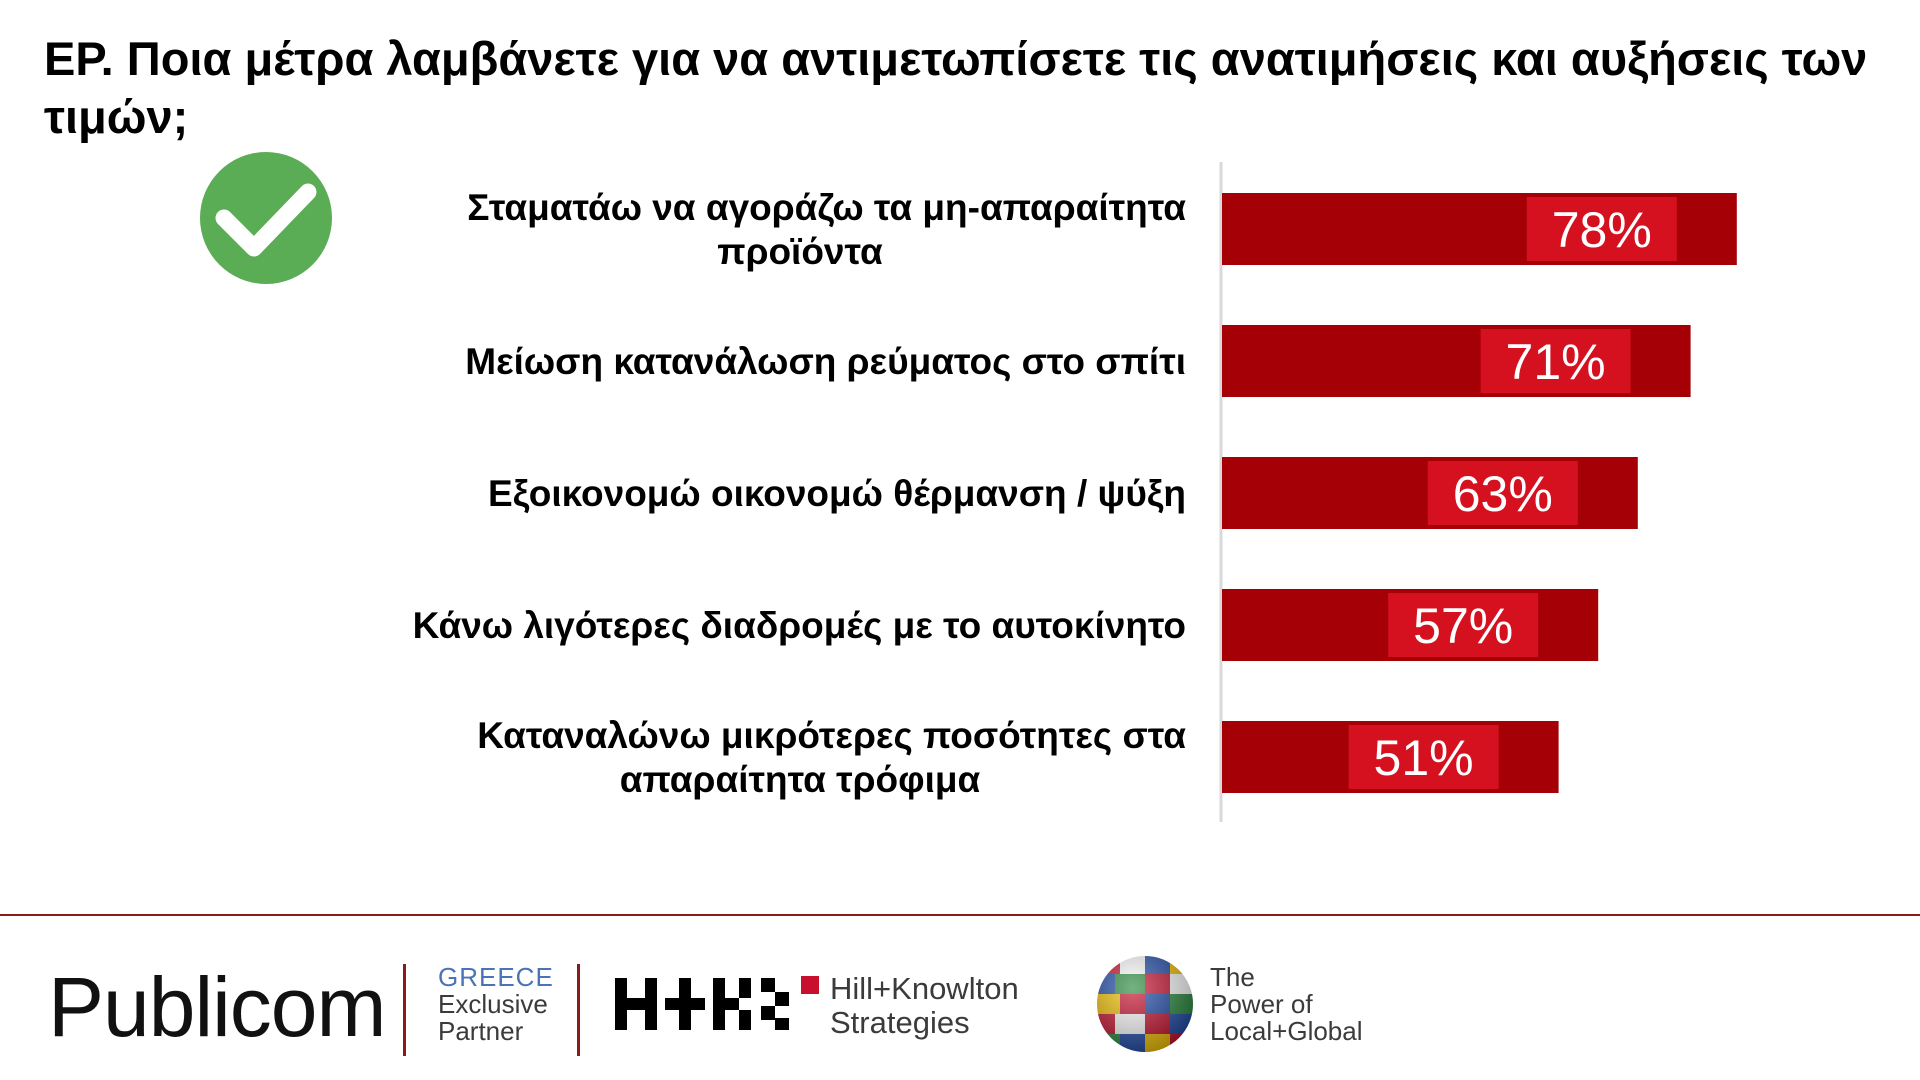 Image resolution: width=1920 pixels, height=1080 pixels. What do you see at coordinates (1232, 977) in the screenshot?
I see `global-line-1: The` at bounding box center [1232, 977].